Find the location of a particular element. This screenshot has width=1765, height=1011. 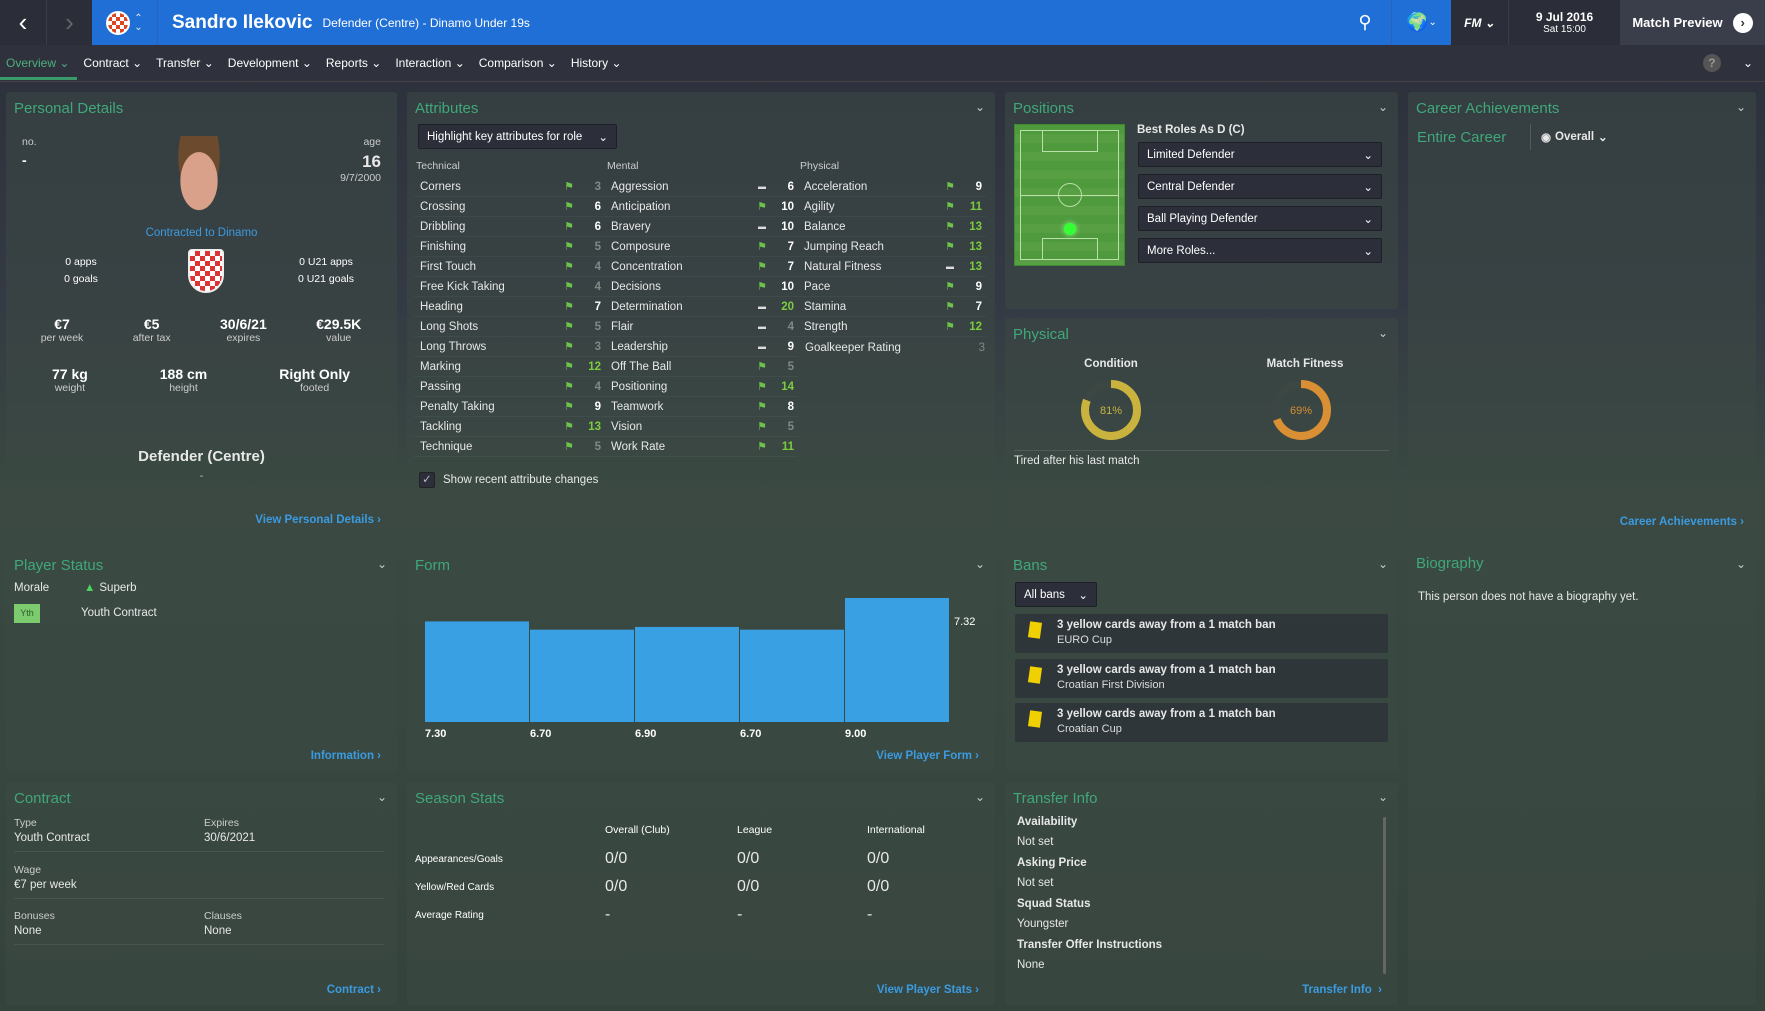

row-label: Appearances/Goals is located at coordinates (459, 859).